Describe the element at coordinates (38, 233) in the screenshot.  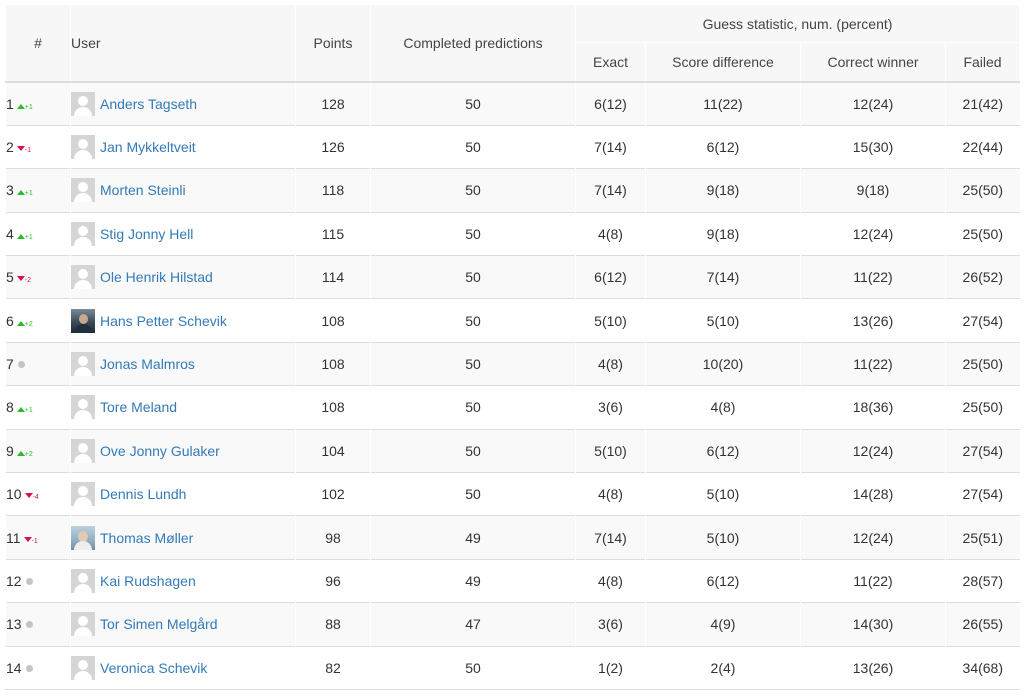
I see `rank-cell: 4 +1` at that location.